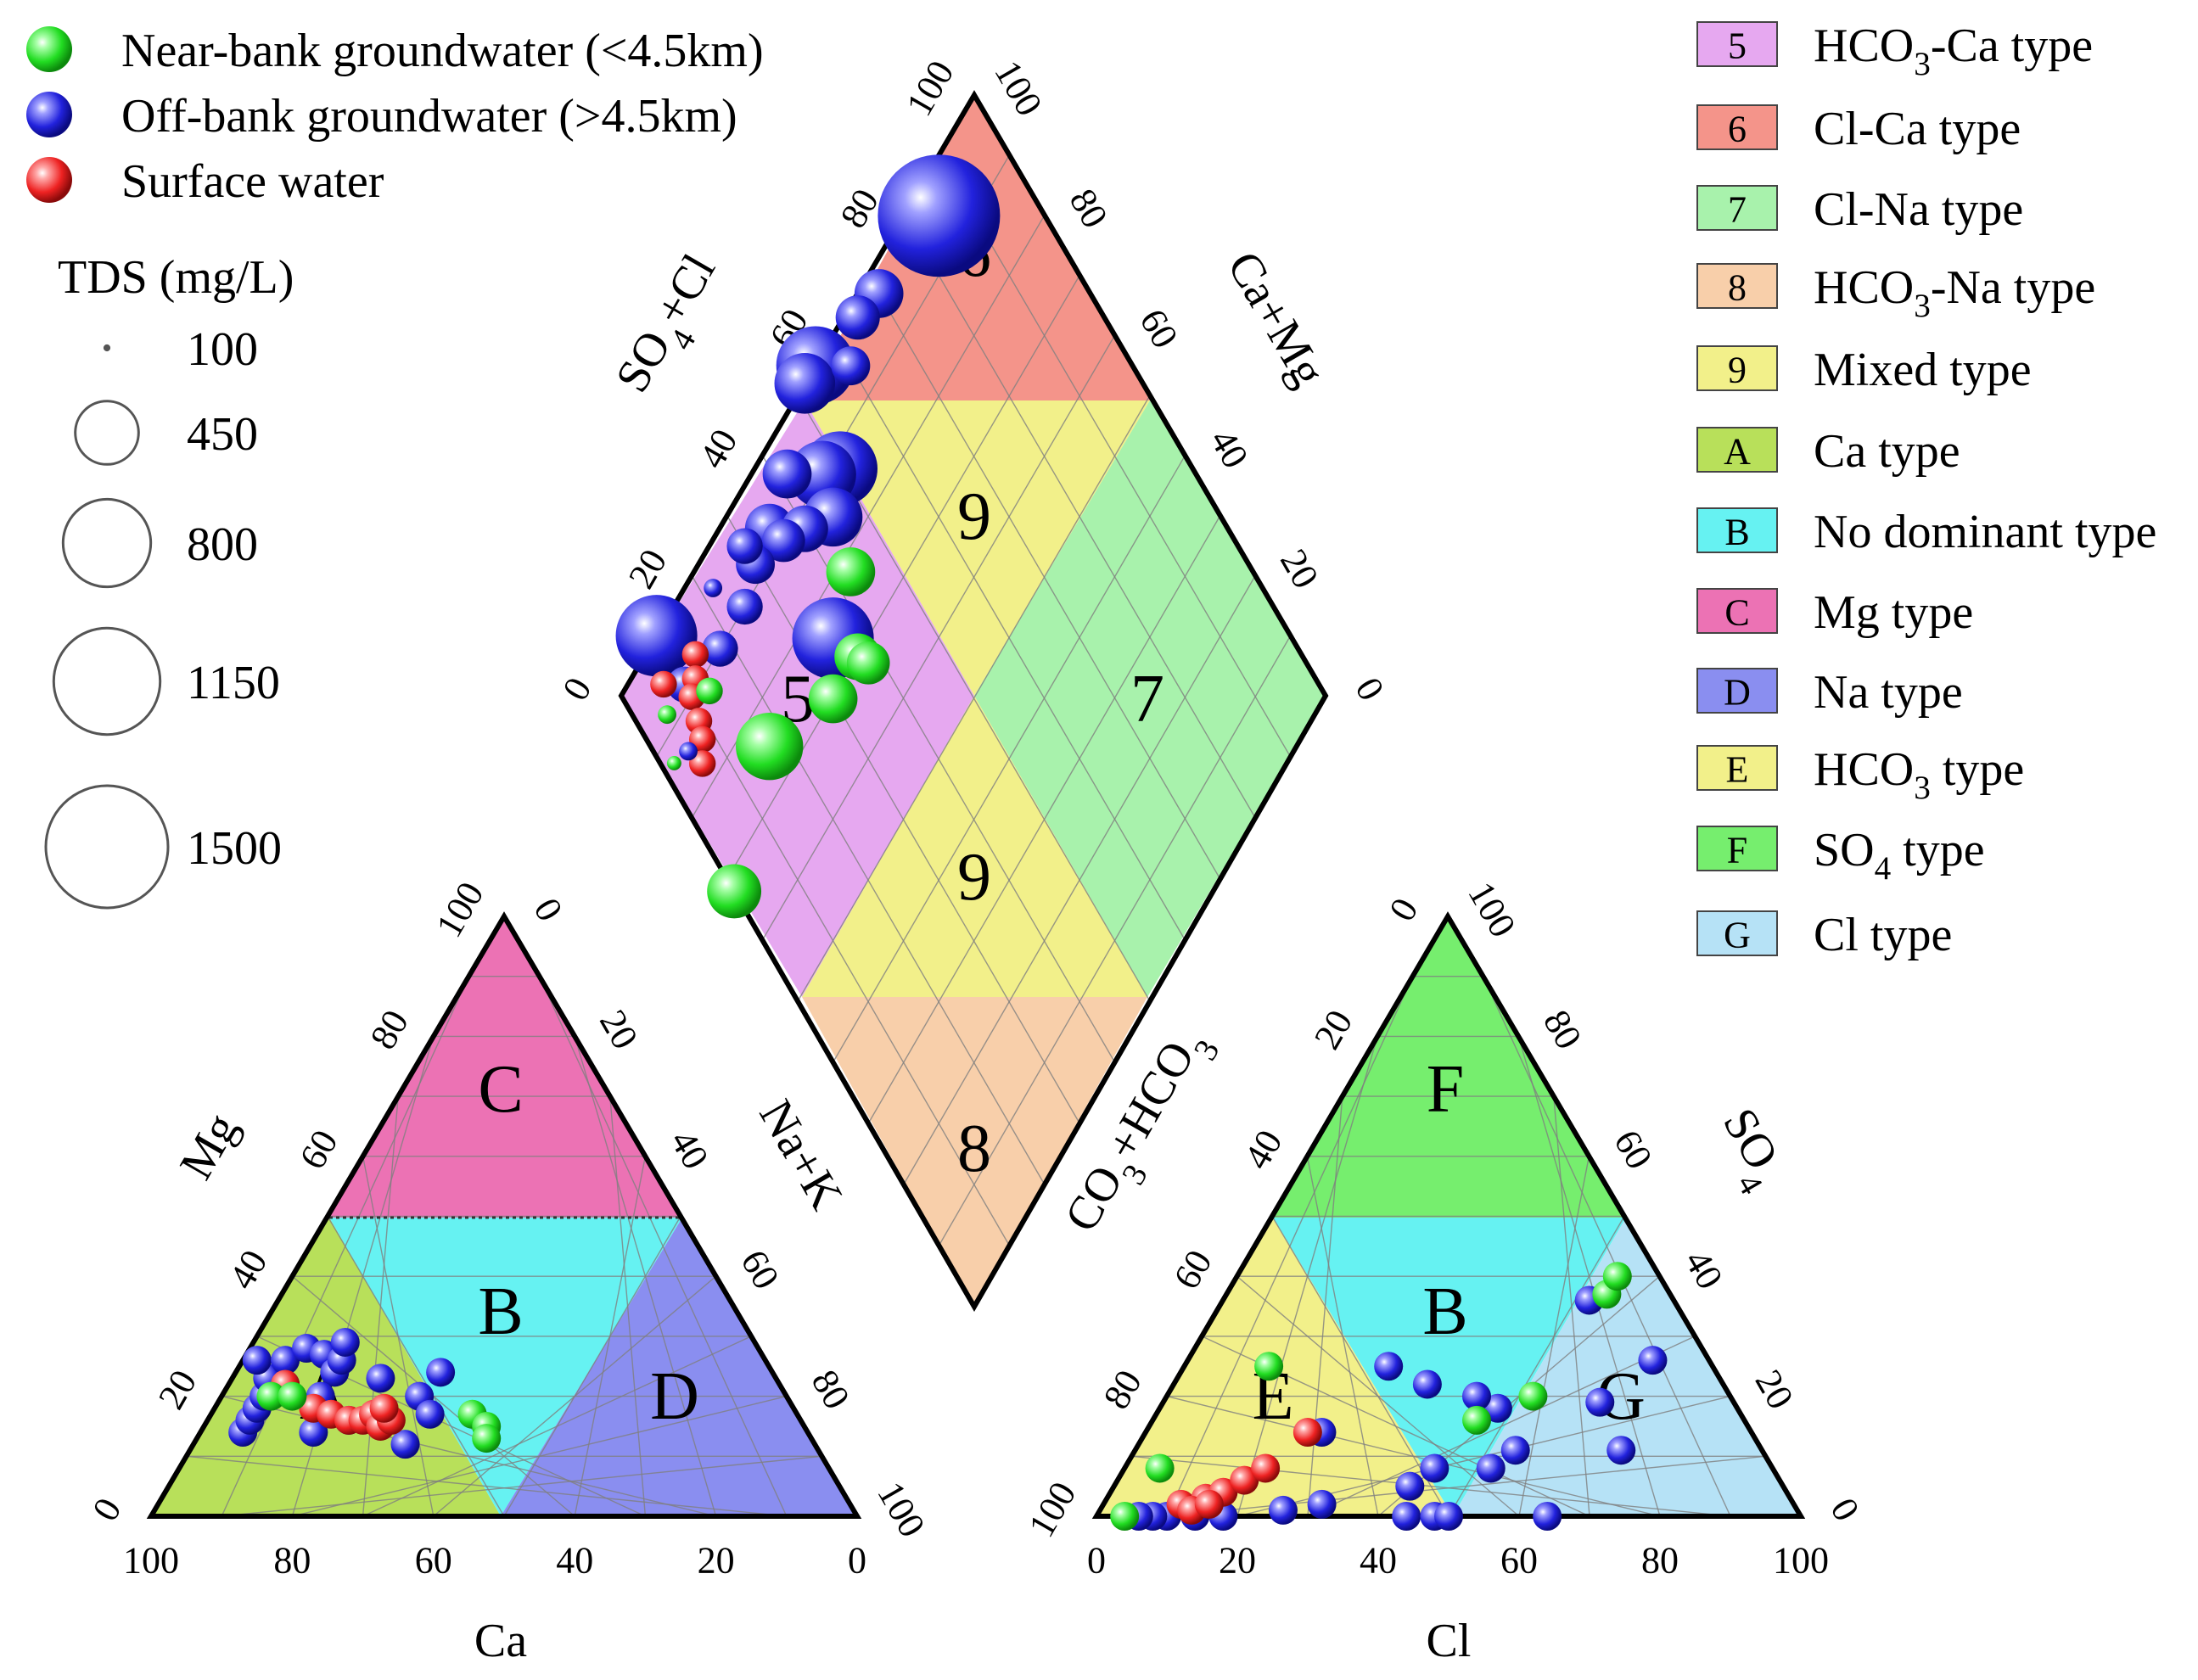 The width and height of the screenshot is (2198, 1680). What do you see at coordinates (234, 849) in the screenshot?
I see `tds-size-label: 1500` at bounding box center [234, 849].